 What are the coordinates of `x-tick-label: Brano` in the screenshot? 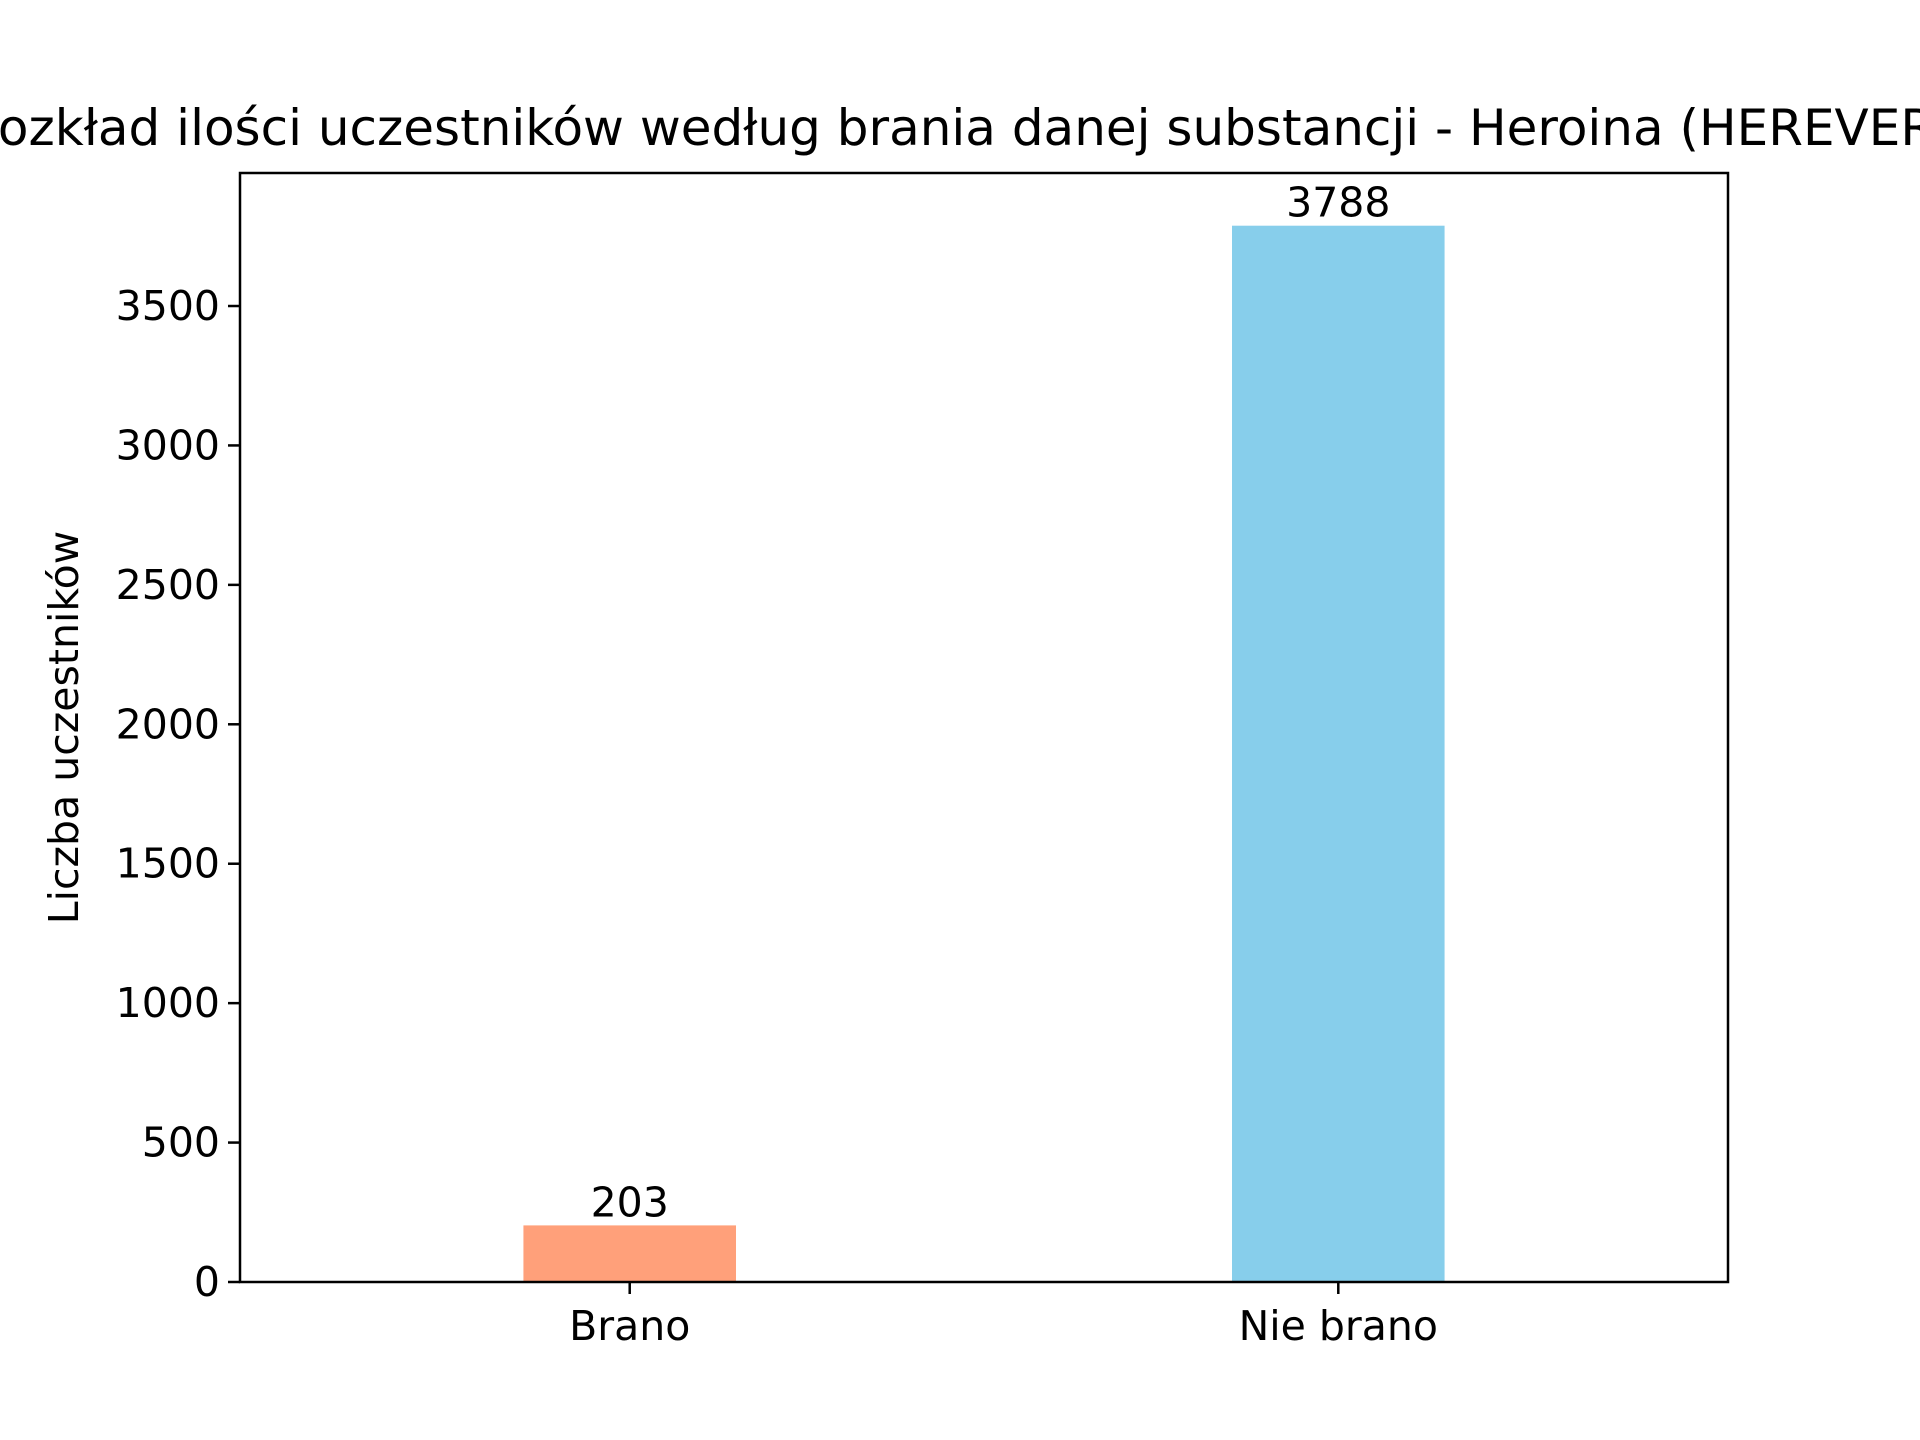 It's located at (629, 1326).